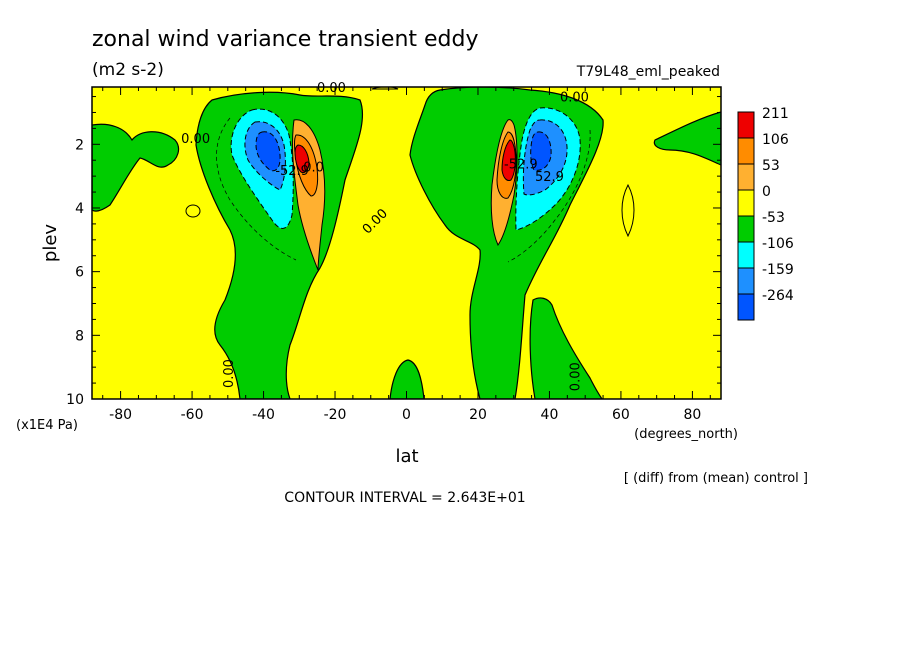  Describe the element at coordinates (778, 270) in the screenshot. I see `legend-label: -159` at that location.